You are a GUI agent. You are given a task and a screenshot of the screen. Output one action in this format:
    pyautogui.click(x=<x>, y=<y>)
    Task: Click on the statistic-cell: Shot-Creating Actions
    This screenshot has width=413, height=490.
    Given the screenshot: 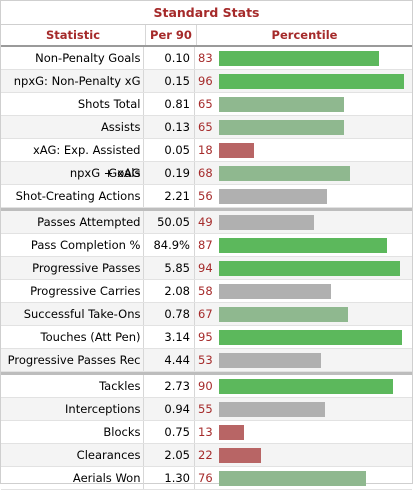 What is the action you would take?
    pyautogui.click(x=73, y=196)
    